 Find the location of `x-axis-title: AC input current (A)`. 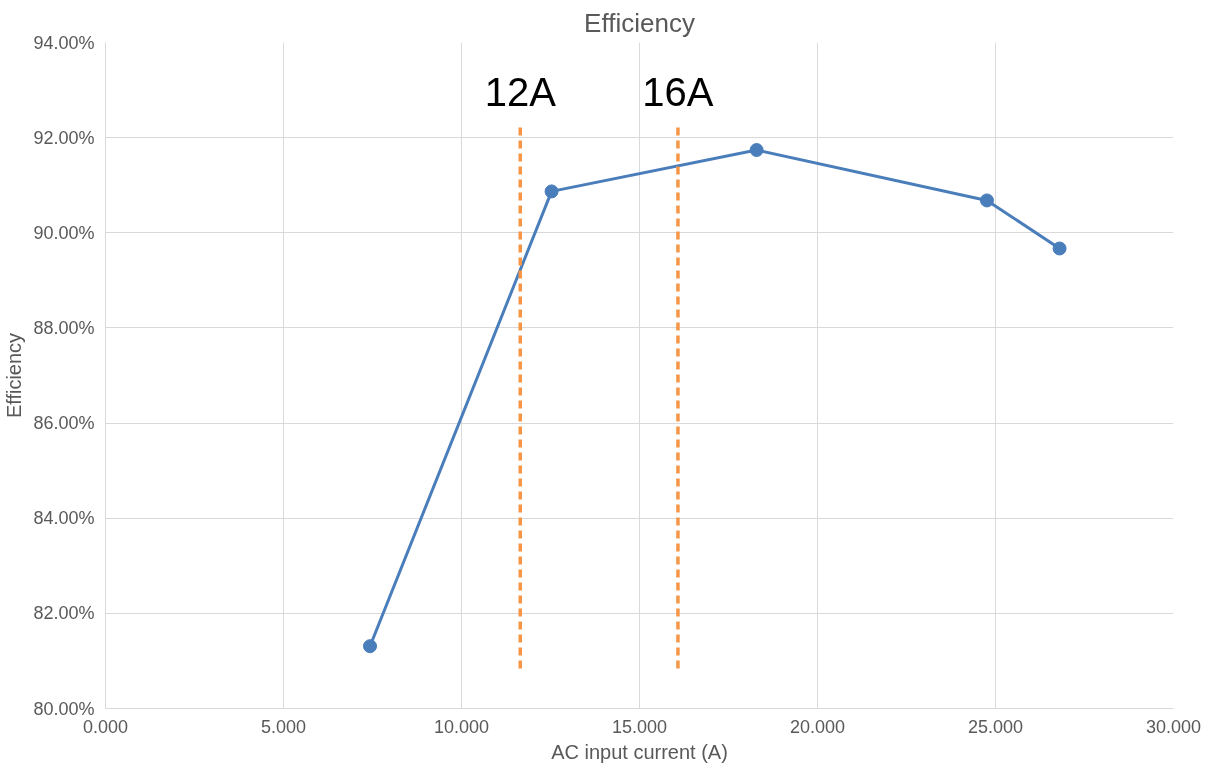

x-axis-title: AC input current (A) is located at coordinates (639, 751).